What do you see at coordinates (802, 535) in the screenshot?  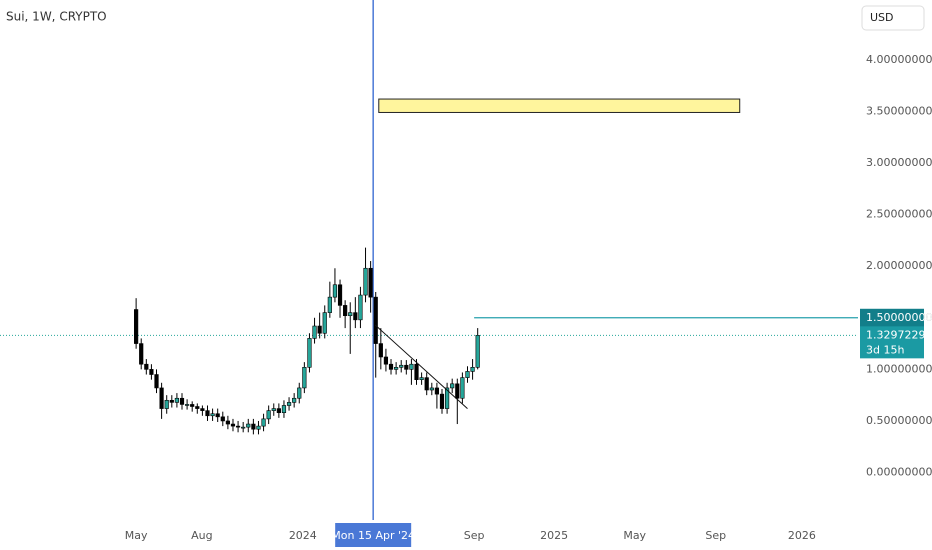 I see `x-tick-label: 2026` at bounding box center [802, 535].